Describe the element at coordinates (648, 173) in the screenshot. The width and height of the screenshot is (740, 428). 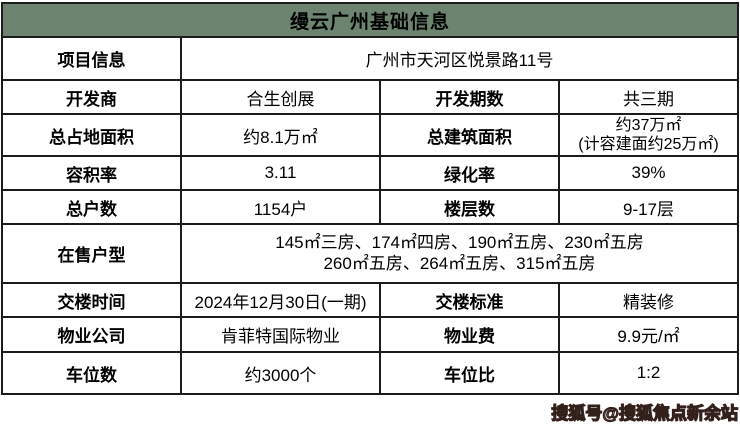
I see `value-greening-rate: 39%` at that location.